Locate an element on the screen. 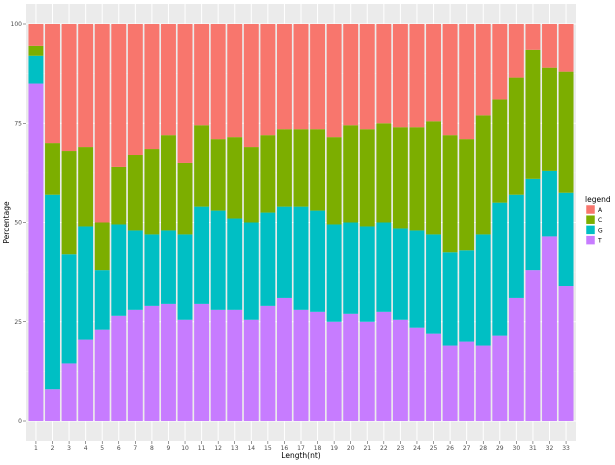  y-tick-label: 75 is located at coordinates (18, 123).